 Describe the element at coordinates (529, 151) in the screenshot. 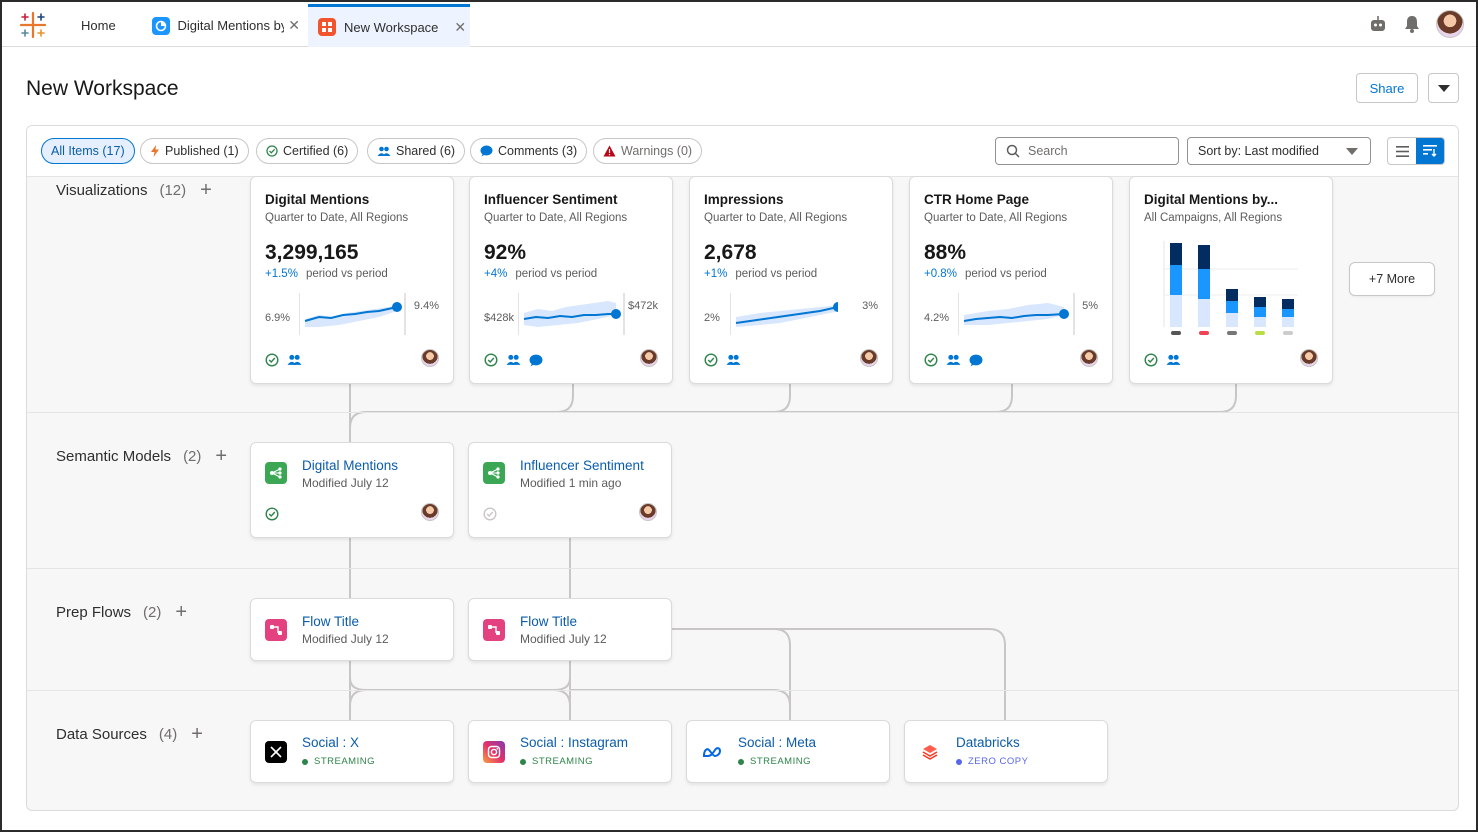

I see `filter-comments: Comments (3)` at that location.